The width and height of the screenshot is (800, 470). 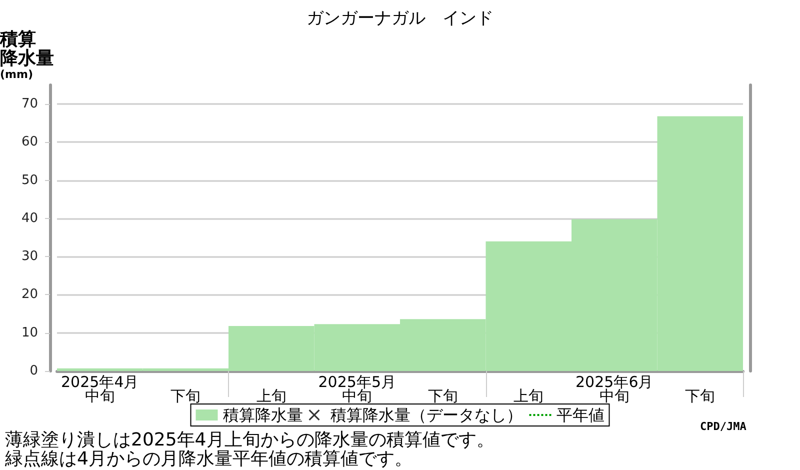 I want to click on text: 緑点線は4月からの月降水量平年値の積算値です。, so click(x=208, y=459).